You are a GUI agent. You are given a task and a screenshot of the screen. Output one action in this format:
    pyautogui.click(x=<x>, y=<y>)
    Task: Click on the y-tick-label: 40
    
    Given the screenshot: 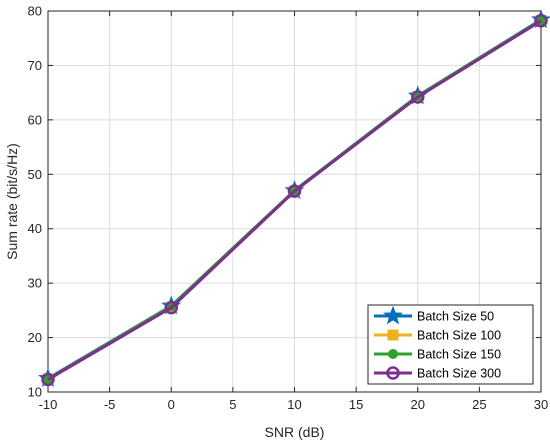 What is the action you would take?
    pyautogui.click(x=35, y=228)
    